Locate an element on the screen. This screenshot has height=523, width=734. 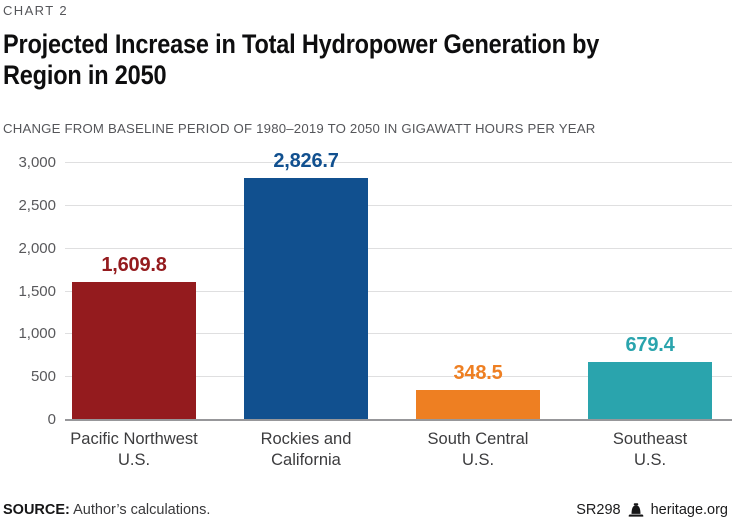
chart-kicker: CHART 2 is located at coordinates (35, 10).